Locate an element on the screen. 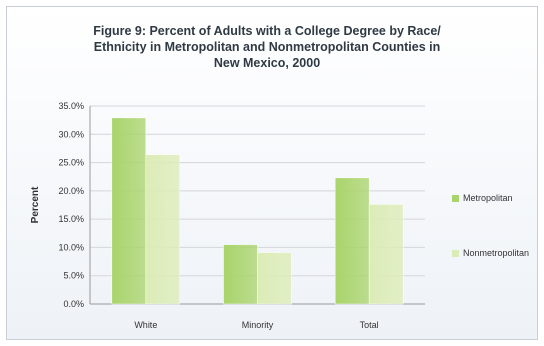 Image resolution: width=544 pixels, height=346 pixels. legend-label: Metropolitan is located at coordinates (488, 198).